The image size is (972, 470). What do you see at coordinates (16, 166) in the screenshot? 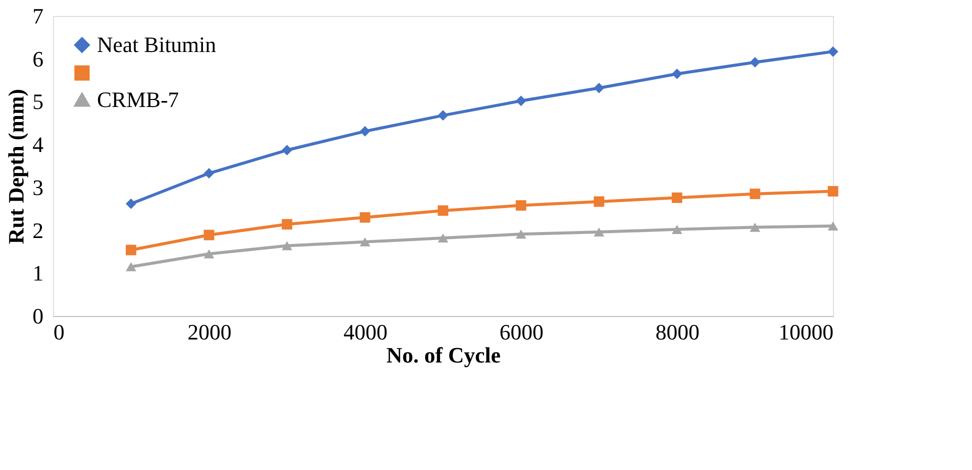
I see `y-axis-title: Rut Depth (mm)` at bounding box center [16, 166].